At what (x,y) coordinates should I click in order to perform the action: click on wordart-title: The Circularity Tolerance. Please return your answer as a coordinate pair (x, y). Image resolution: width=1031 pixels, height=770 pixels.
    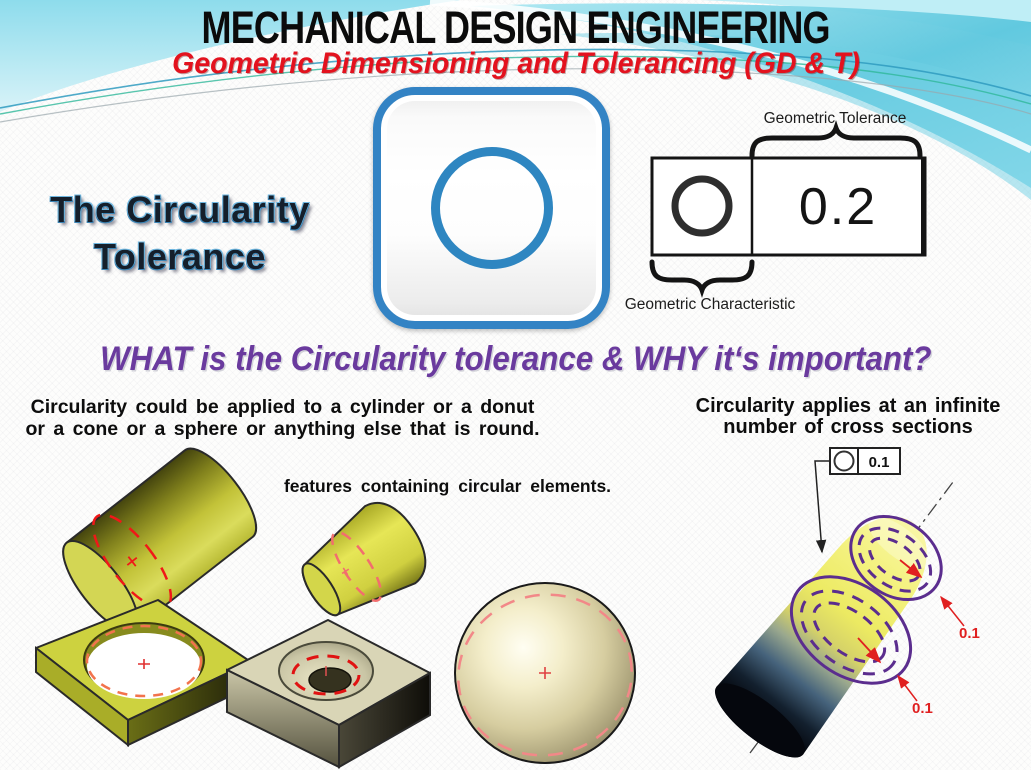
    Looking at the image, I should click on (180, 233).